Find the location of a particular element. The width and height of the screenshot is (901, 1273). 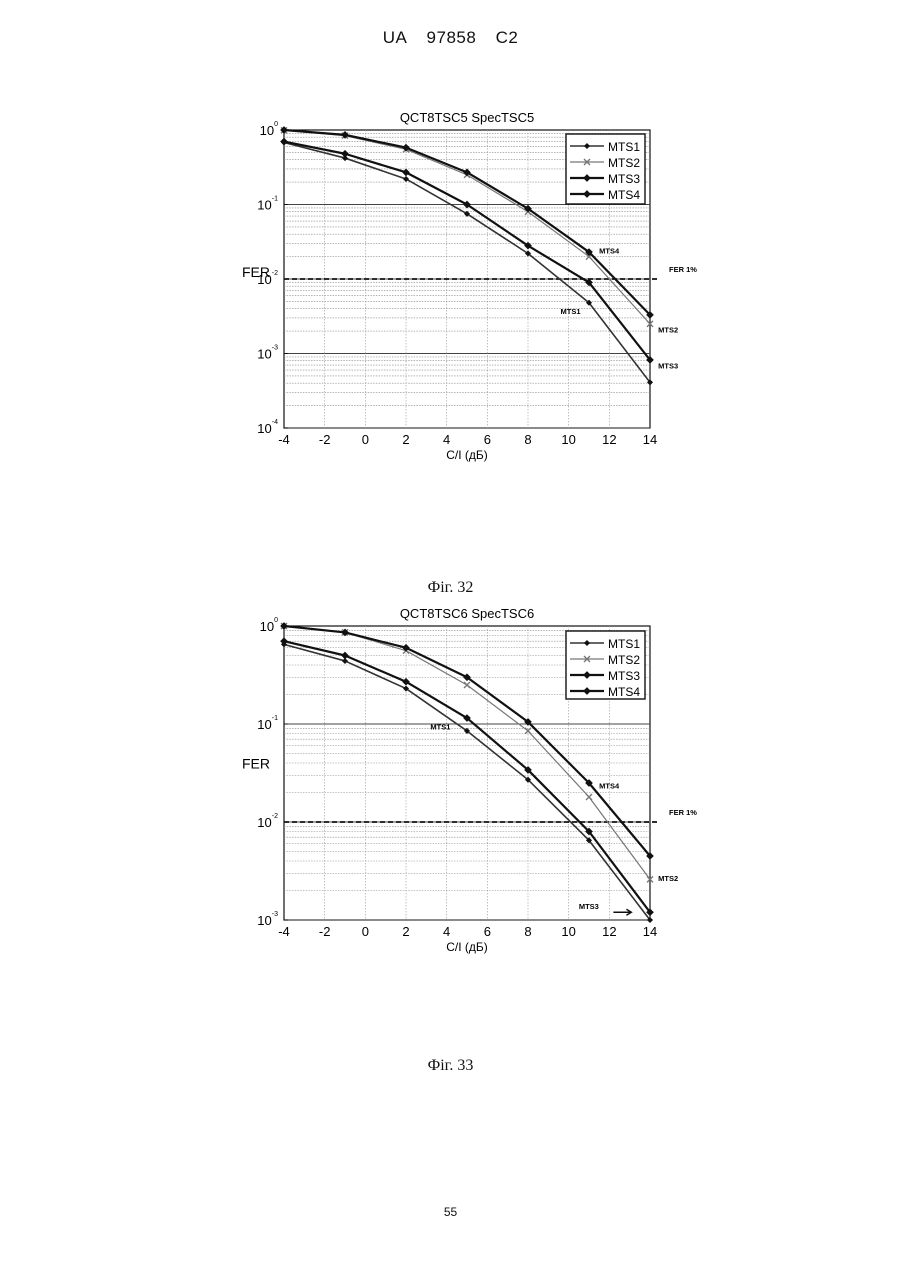

header-country: UA is located at coordinates (395, 37).